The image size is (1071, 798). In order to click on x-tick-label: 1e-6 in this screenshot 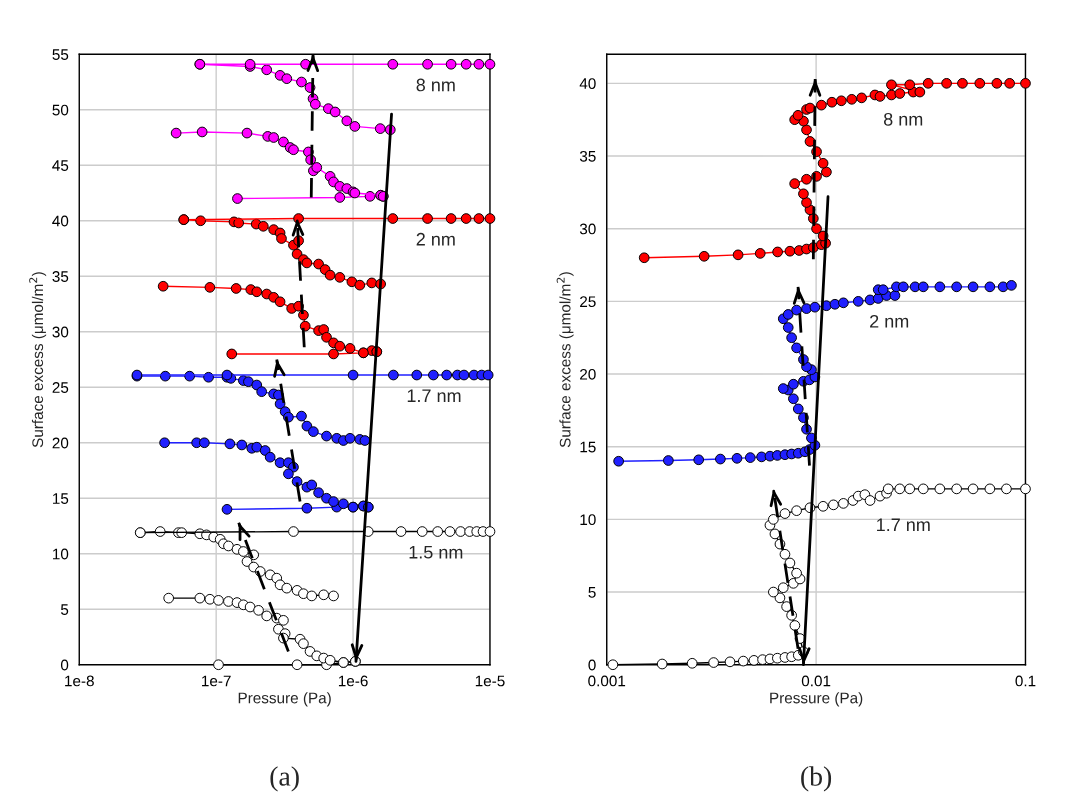, I will do `click(353, 681)`.